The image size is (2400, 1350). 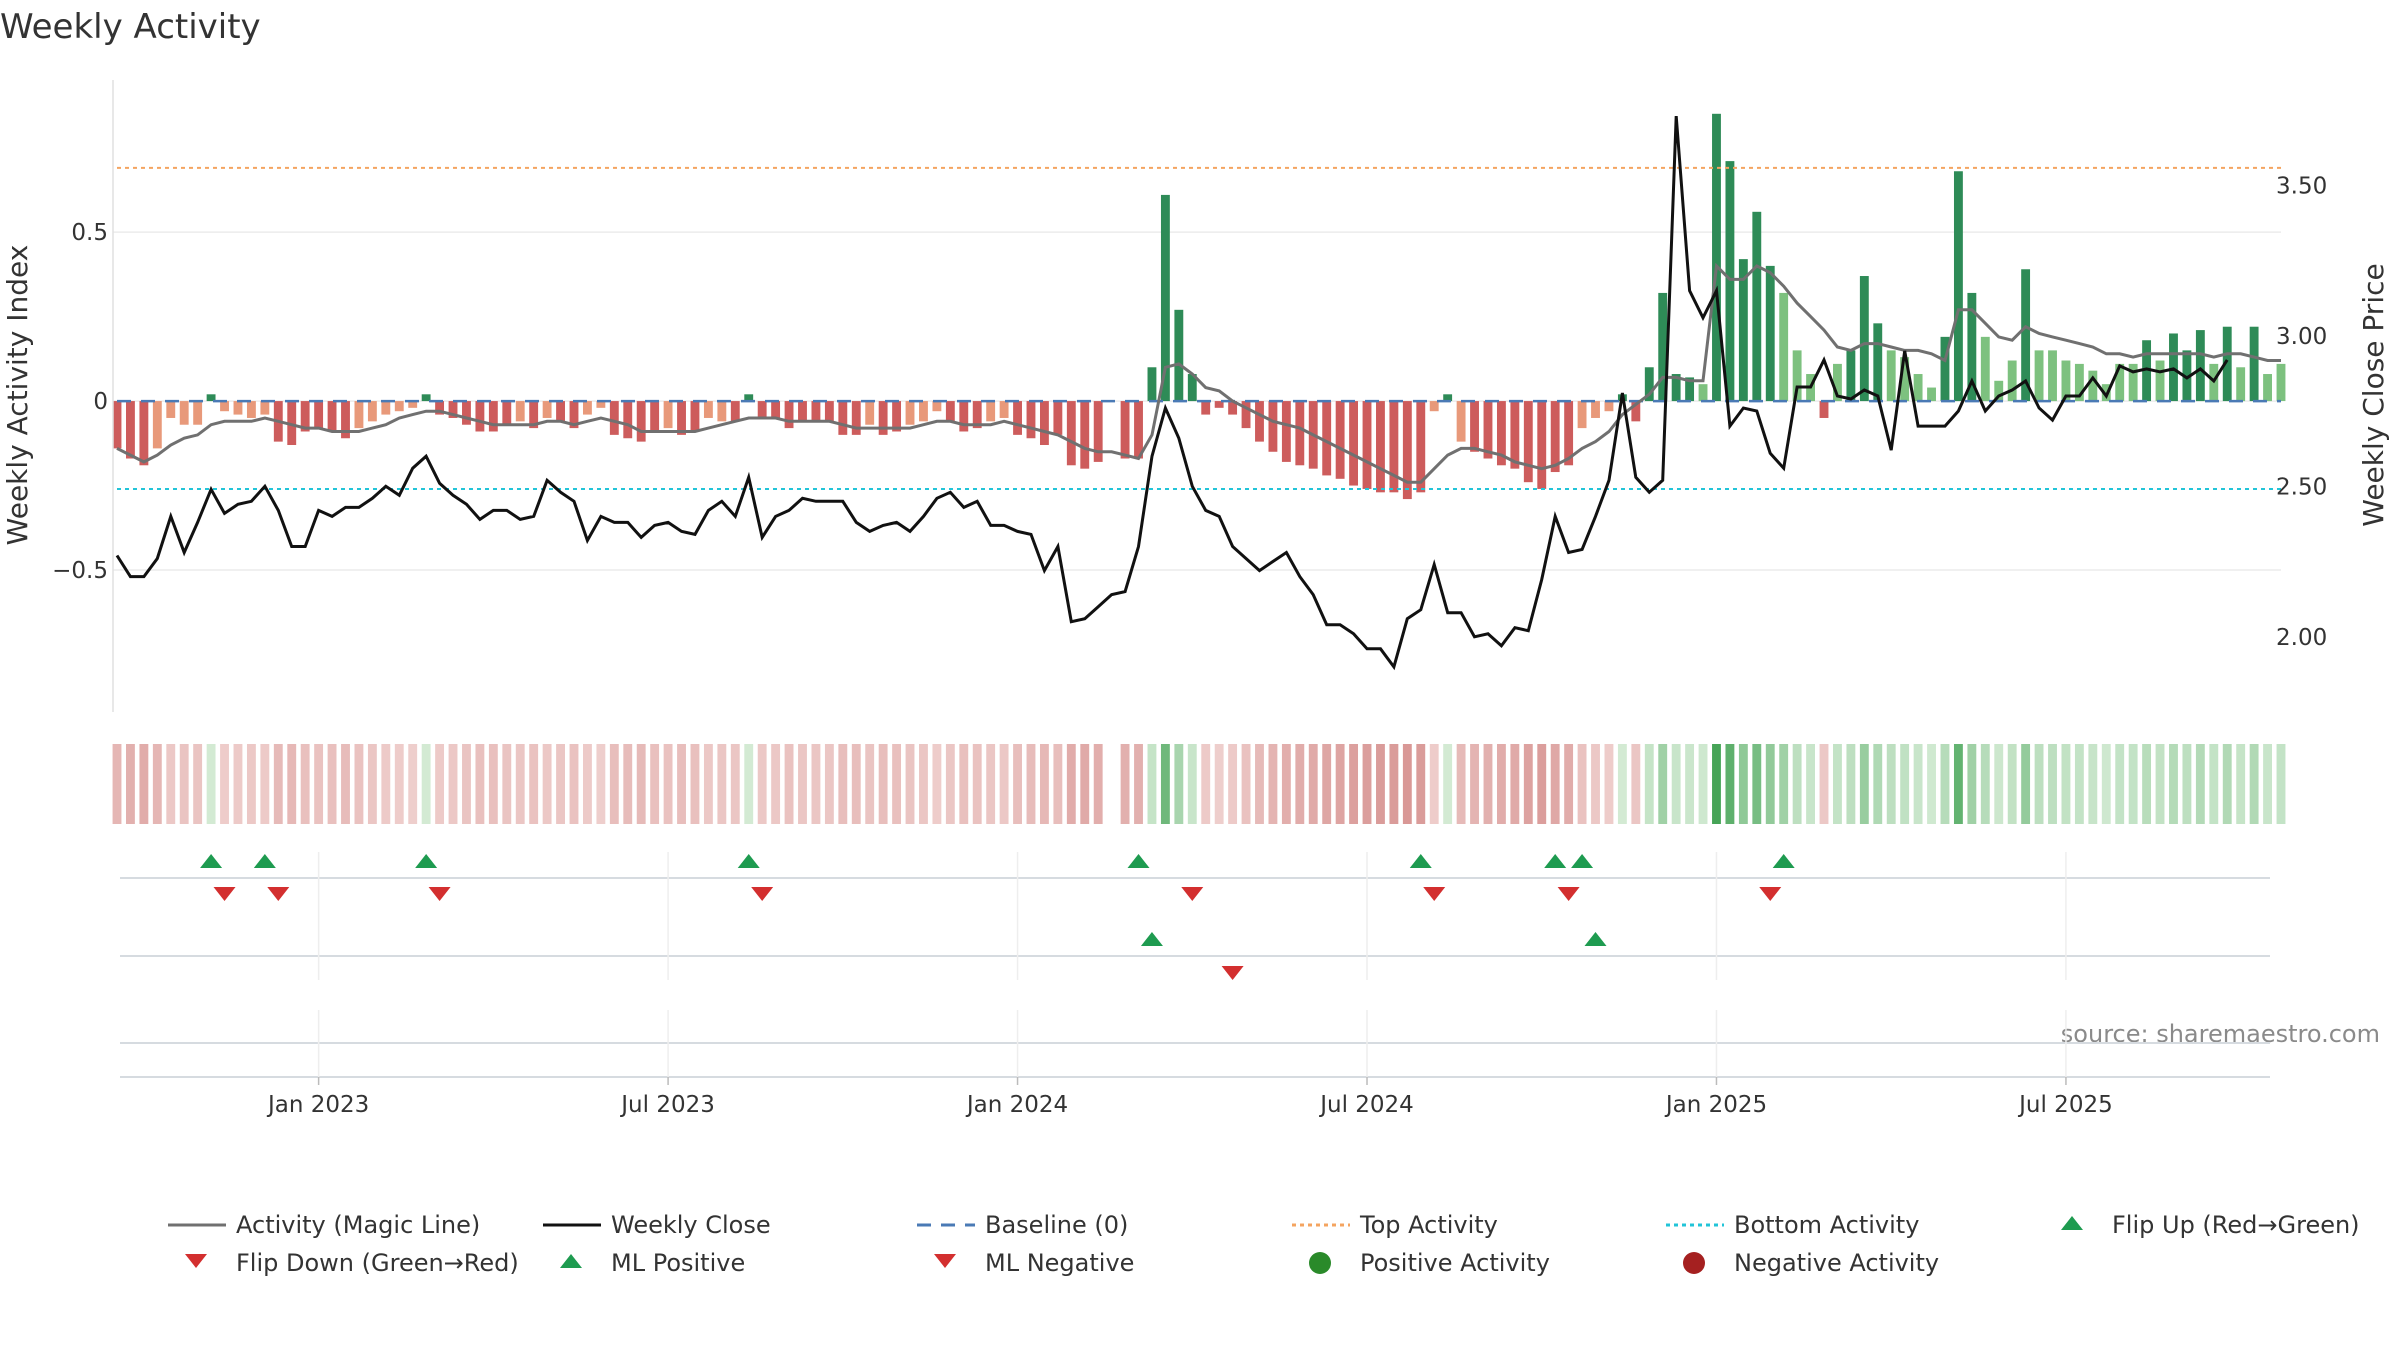 What do you see at coordinates (2301, 638) in the screenshot?
I see `y-right-tick-label-3: 2.00` at bounding box center [2301, 638].